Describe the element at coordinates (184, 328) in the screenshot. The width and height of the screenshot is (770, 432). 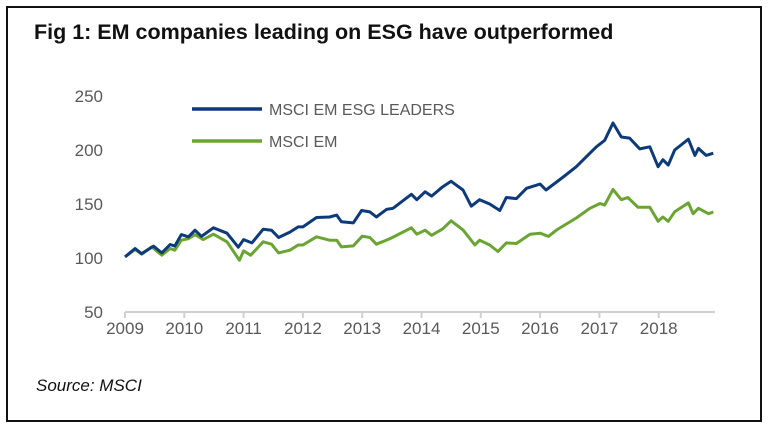
I see `x-tick-label: 2010` at that location.